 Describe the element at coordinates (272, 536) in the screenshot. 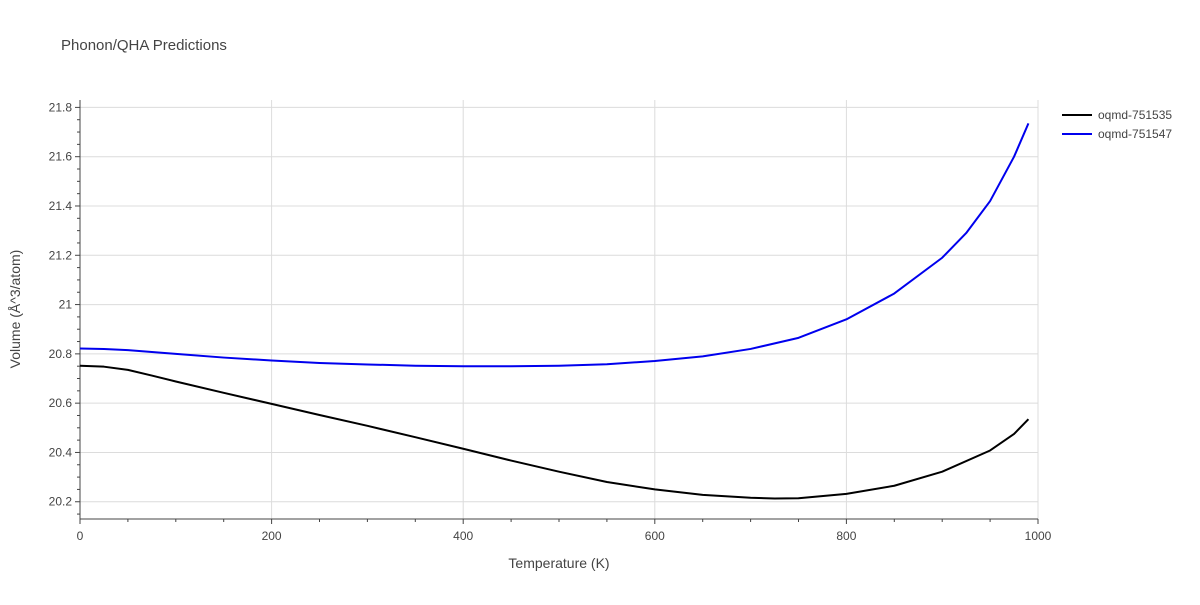

I see `x-tick-label: 200` at that location.